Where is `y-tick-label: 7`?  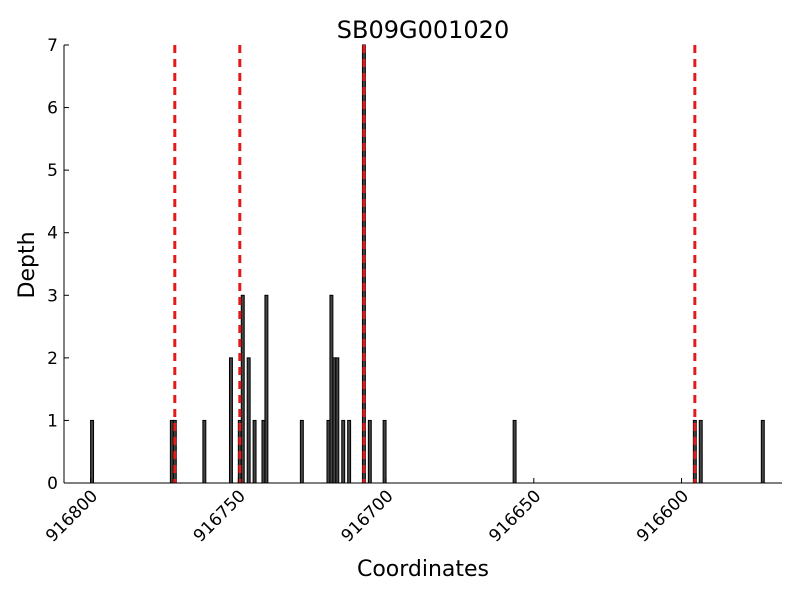
y-tick-label: 7 is located at coordinates (52, 46).